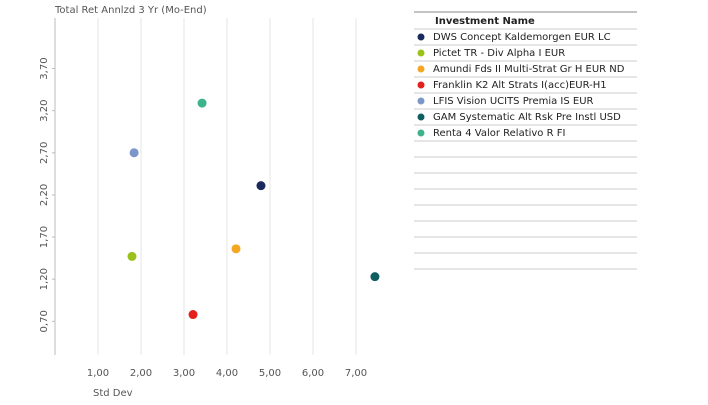  Describe the element at coordinates (227, 373) in the screenshot. I see `x-tick-label: 4,00` at that location.